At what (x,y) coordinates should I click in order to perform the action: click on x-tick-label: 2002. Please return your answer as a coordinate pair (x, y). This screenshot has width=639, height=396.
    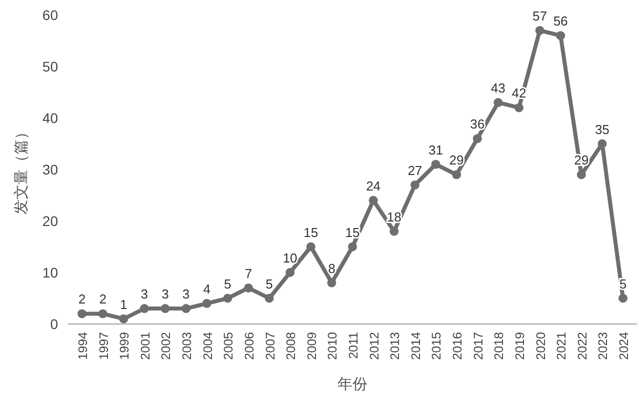
    Looking at the image, I should click on (166, 346).